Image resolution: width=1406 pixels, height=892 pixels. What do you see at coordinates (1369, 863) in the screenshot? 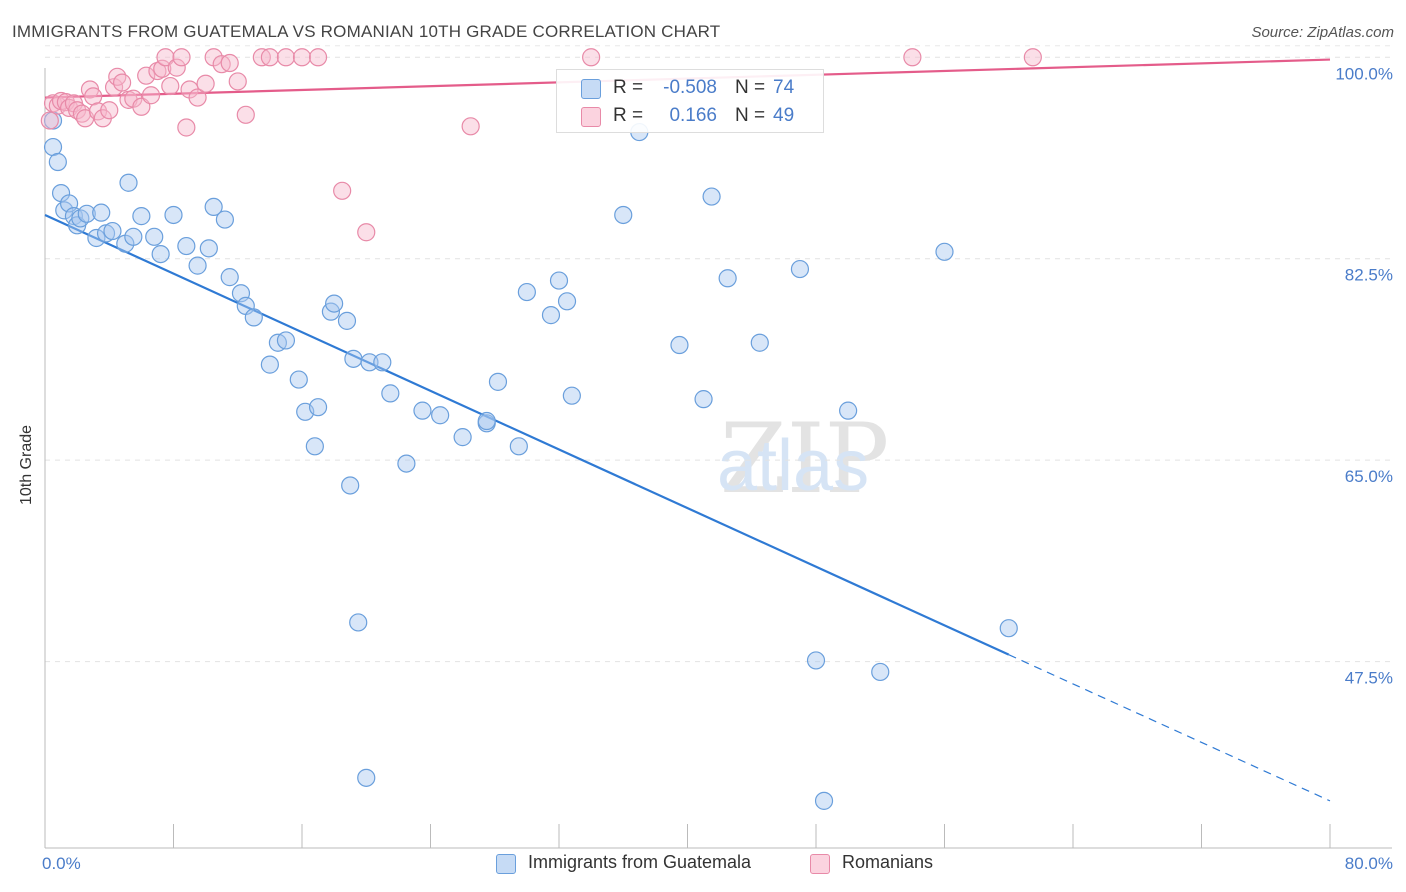
I see `x-tick-label: 80.0%` at bounding box center [1369, 863].